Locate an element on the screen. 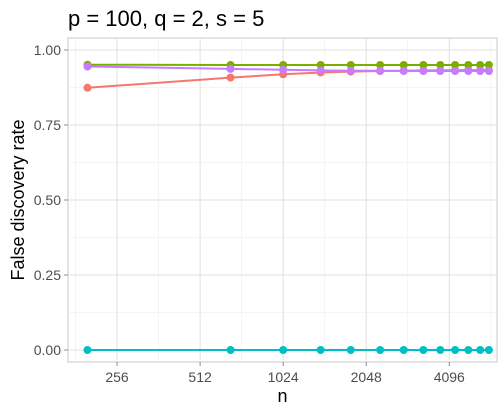 Image resolution: width=503 pixels, height=408 pixels. y-tick-label: 0.50 is located at coordinates (47, 200).